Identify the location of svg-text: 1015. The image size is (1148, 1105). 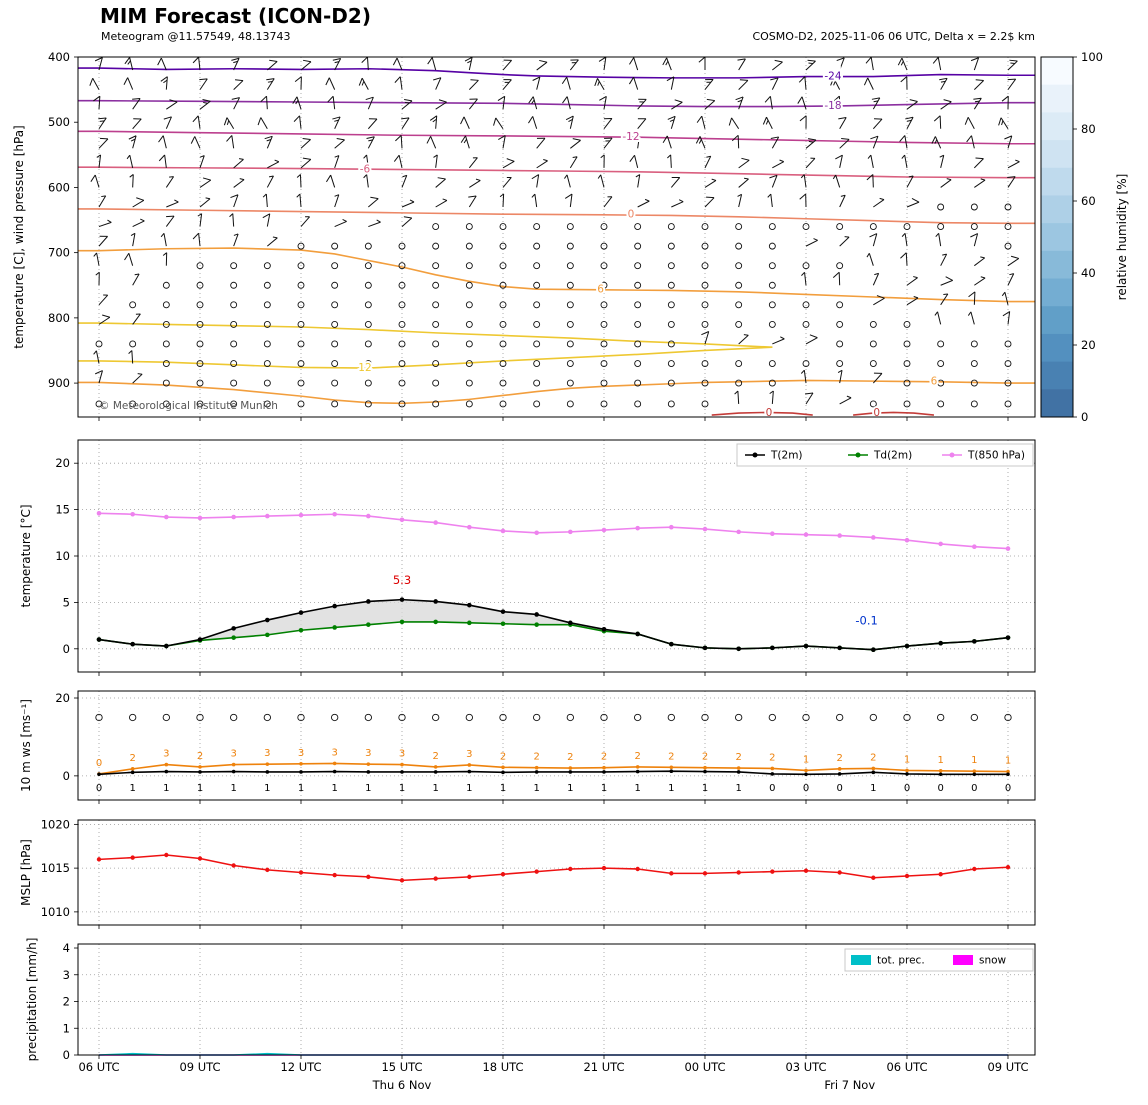
(55, 868).